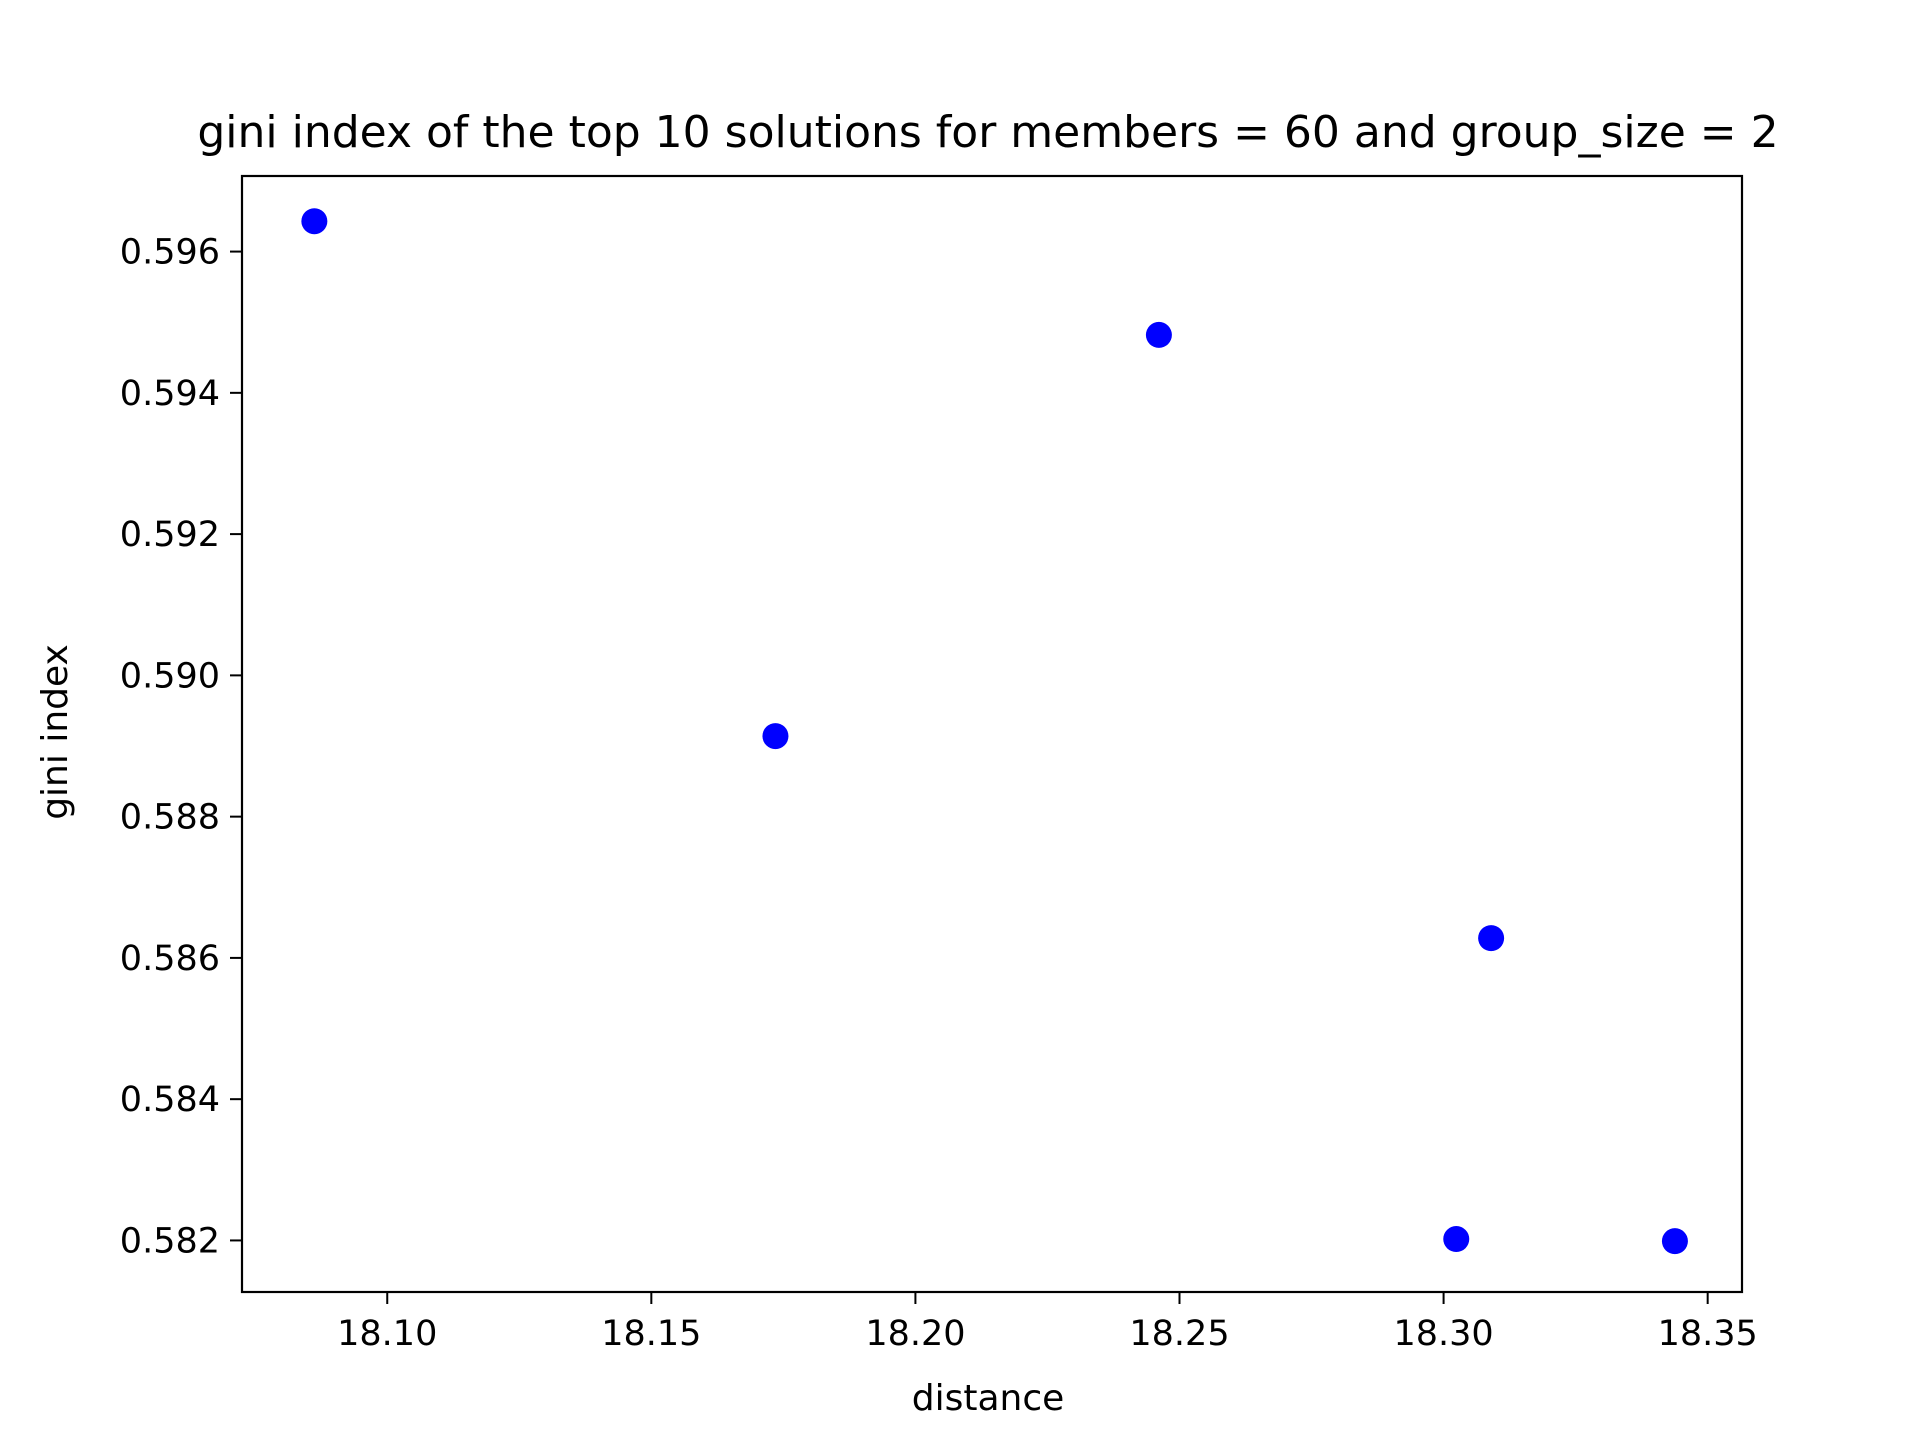 The width and height of the screenshot is (1920, 1440). I want to click on y-tick-label: 0.594, so click(170, 394).